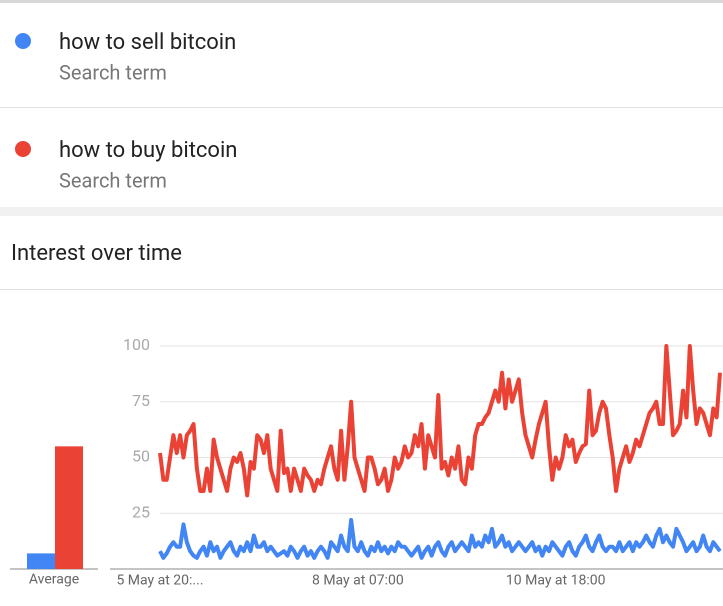 The image size is (723, 606). I want to click on trend-line, so click(440, 538).